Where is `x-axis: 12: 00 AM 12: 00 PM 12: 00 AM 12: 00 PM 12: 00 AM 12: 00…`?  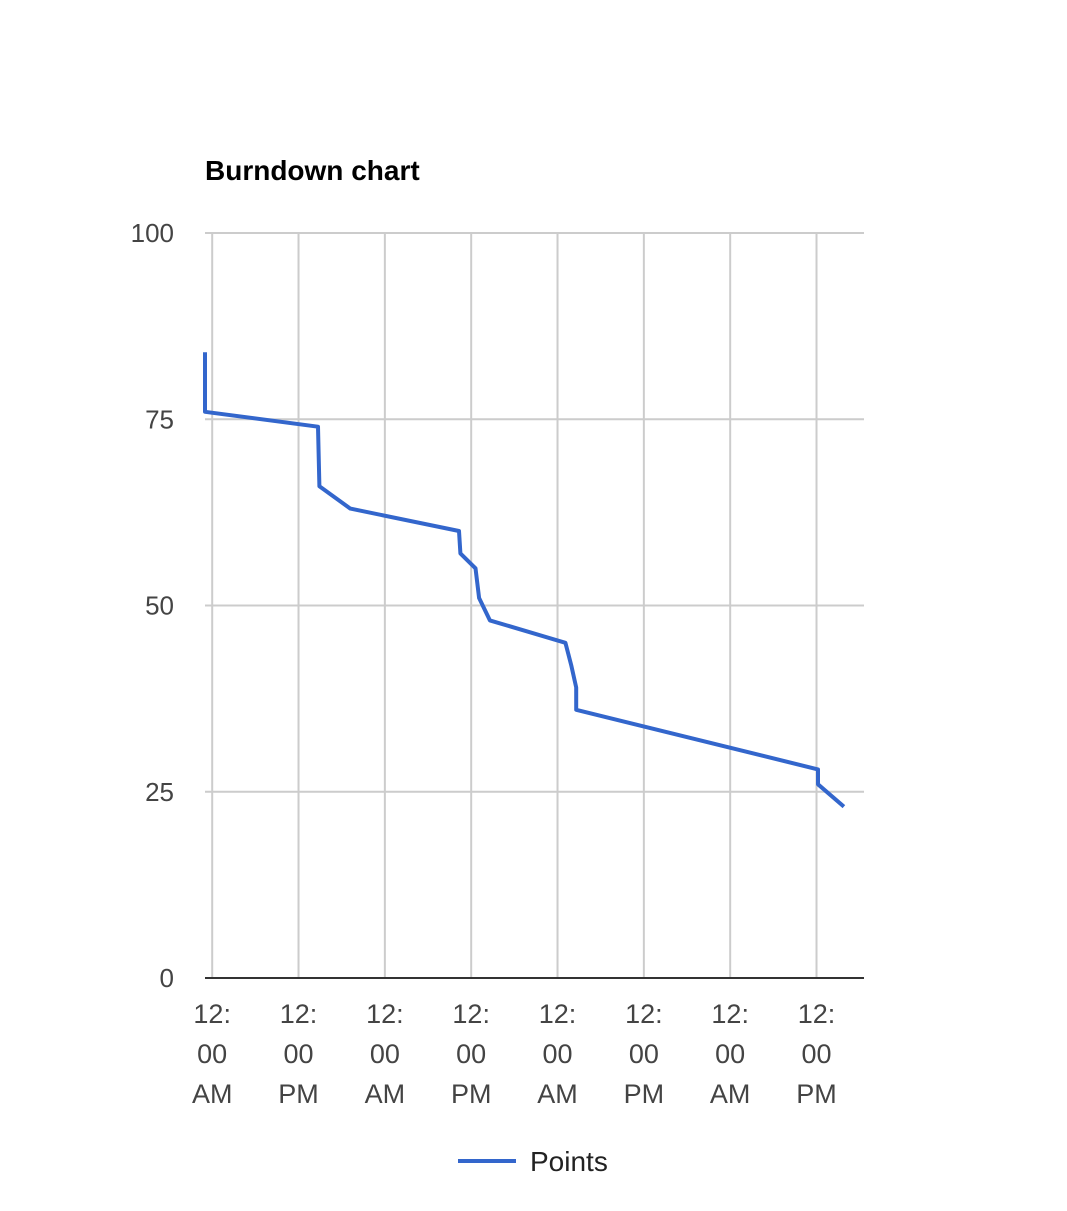 x-axis: 12: 00 AM 12: 00 PM 12: 00 AM 12: 00 PM 12: 00 AM 12: 00… is located at coordinates (528, 1043).